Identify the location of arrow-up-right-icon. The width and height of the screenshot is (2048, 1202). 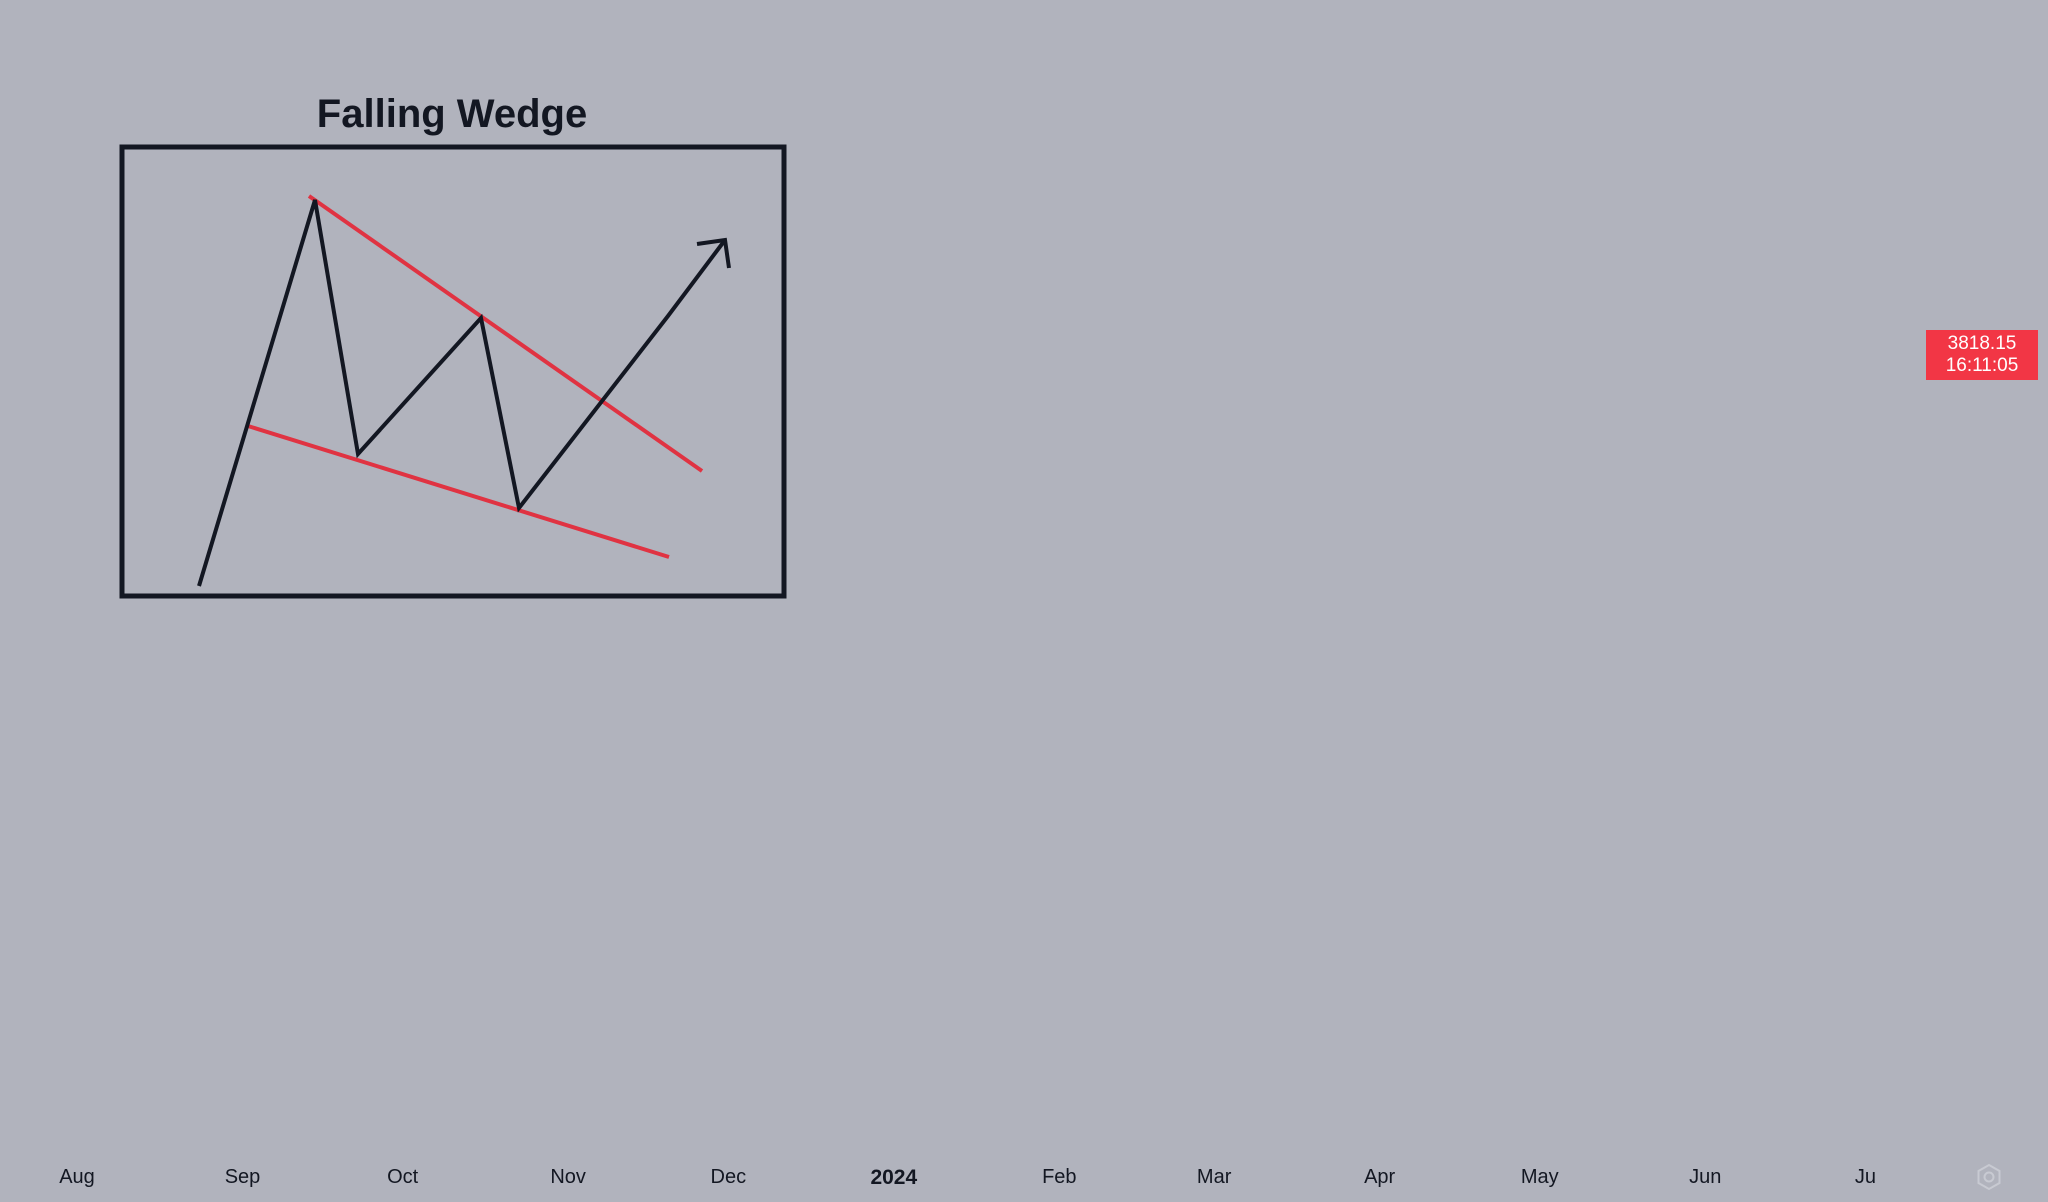
(713, 253).